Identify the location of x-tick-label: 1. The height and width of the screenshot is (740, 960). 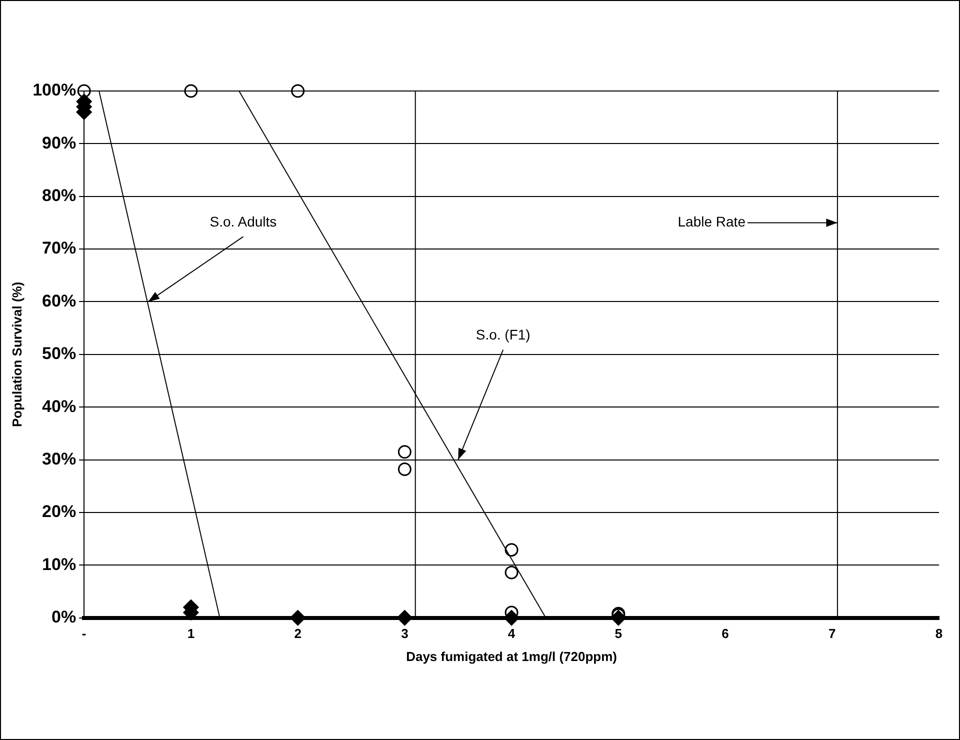
(191, 634).